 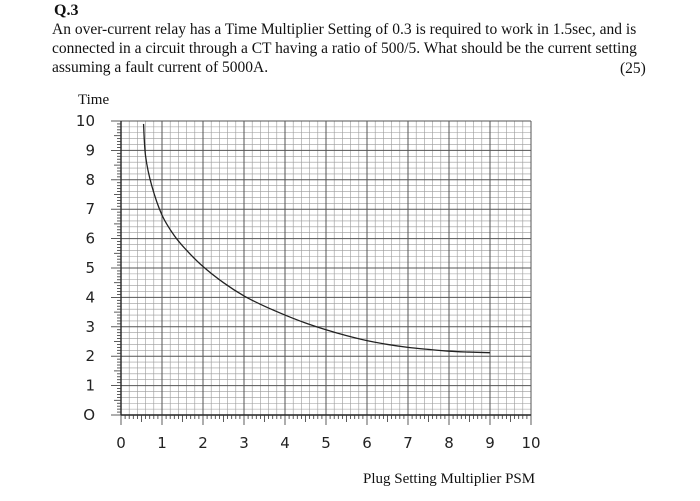 I want to click on y-tick-label: 4, so click(x=90, y=297).